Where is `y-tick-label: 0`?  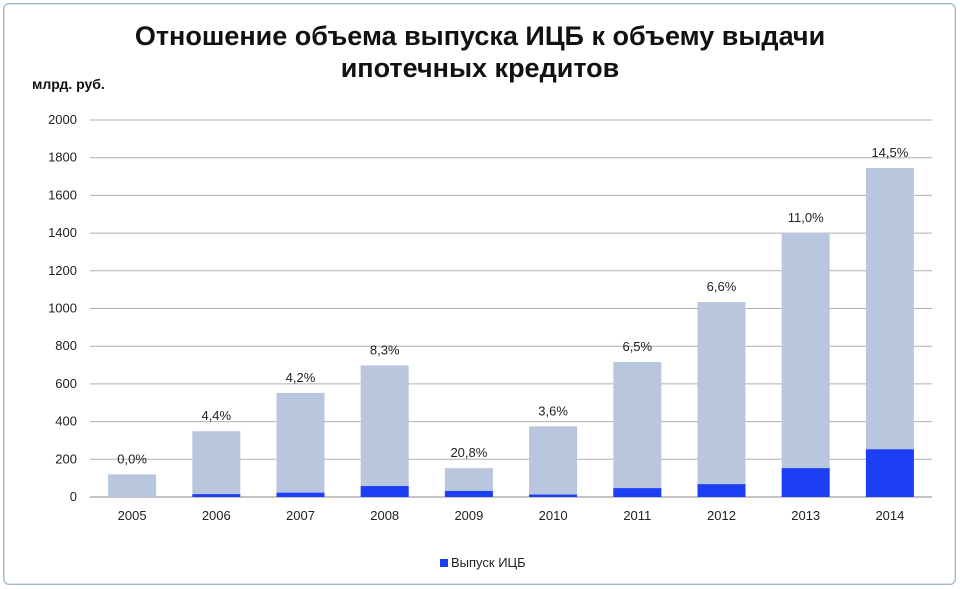 y-tick-label: 0 is located at coordinates (73, 496).